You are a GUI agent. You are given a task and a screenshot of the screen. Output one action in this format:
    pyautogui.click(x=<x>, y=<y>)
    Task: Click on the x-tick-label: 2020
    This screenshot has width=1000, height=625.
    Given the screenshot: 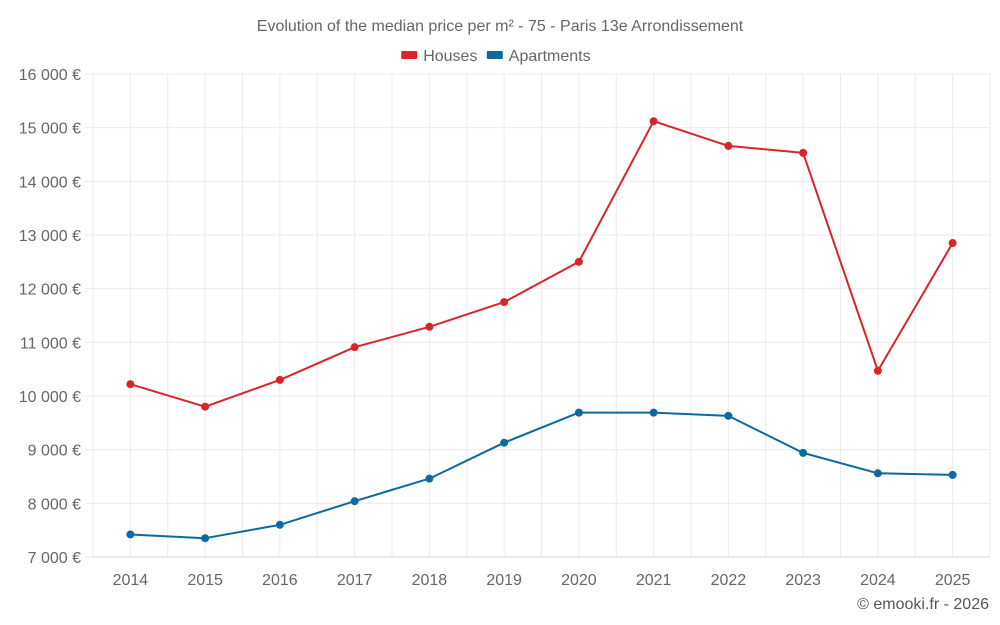 What is the action you would take?
    pyautogui.click(x=579, y=580)
    